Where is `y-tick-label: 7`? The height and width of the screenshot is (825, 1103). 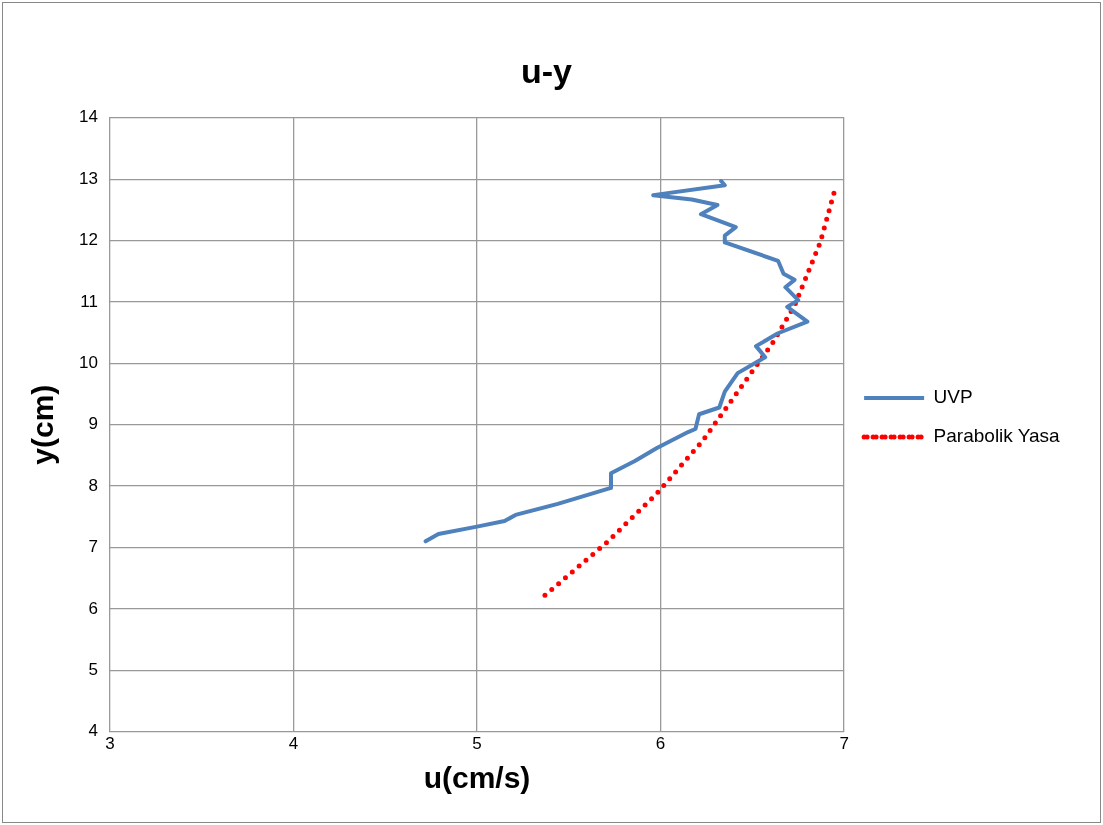 y-tick-label: 7 is located at coordinates (93, 547).